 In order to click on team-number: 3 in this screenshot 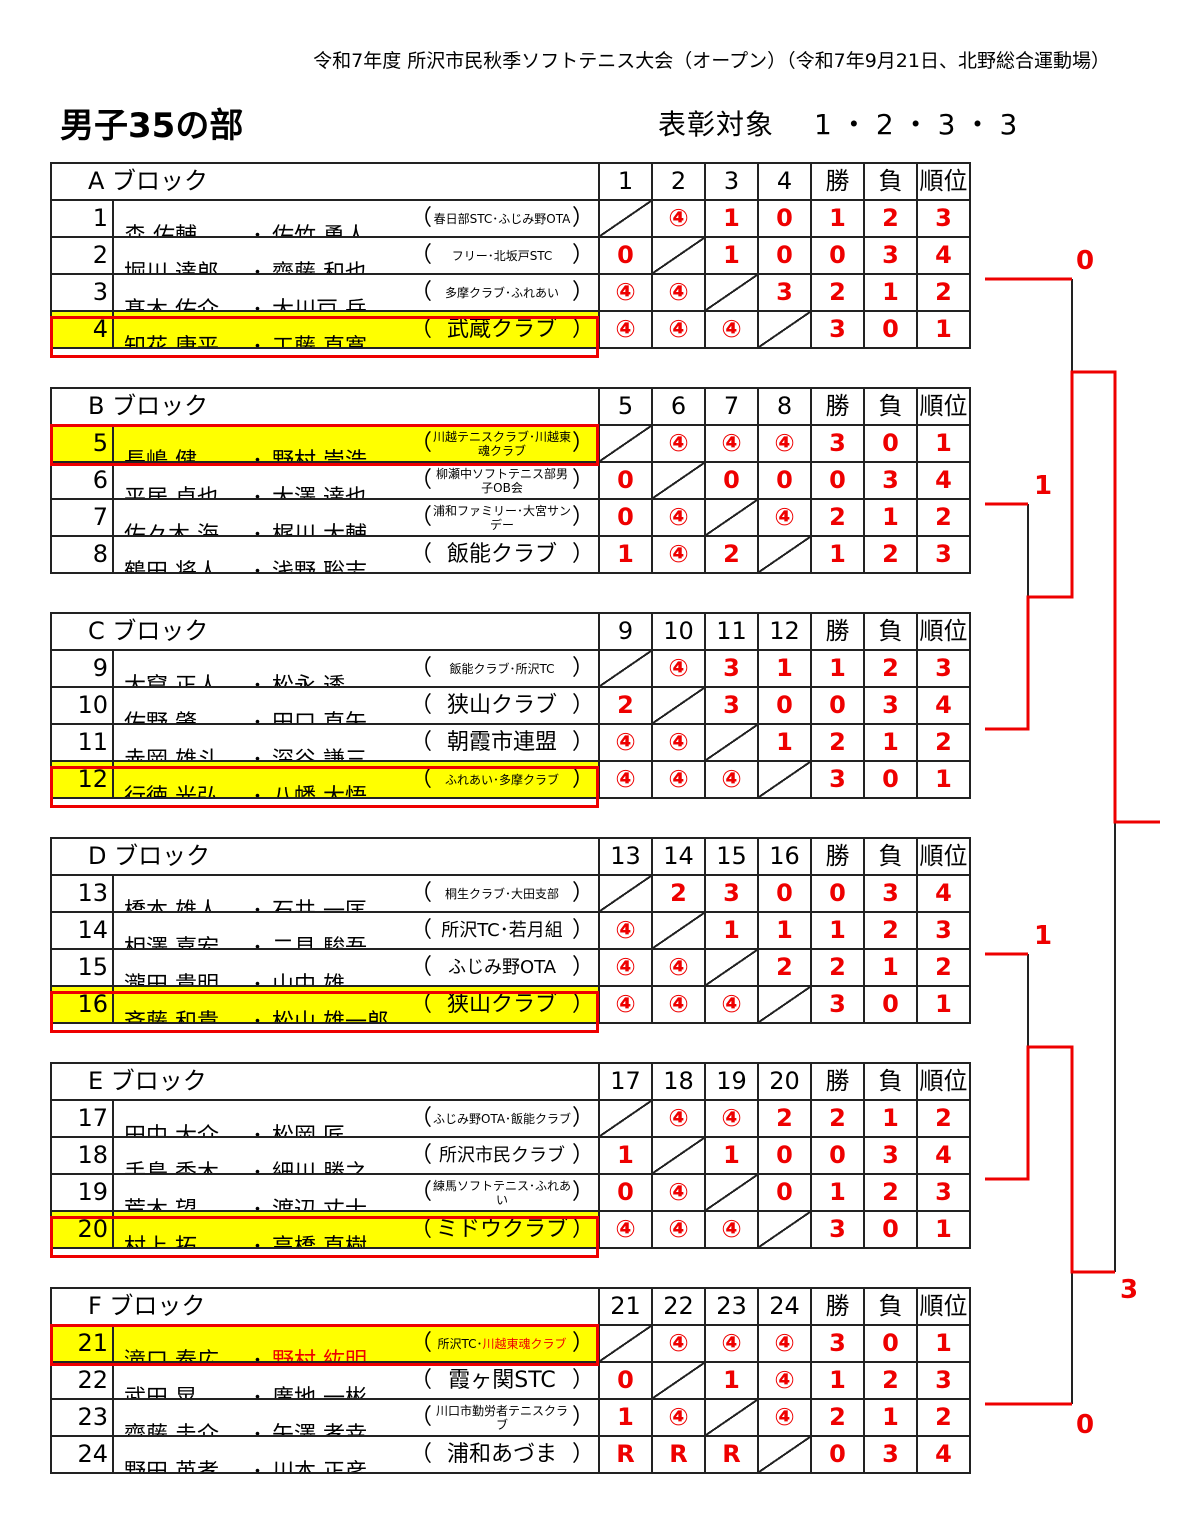, I will do `click(82, 292)`.